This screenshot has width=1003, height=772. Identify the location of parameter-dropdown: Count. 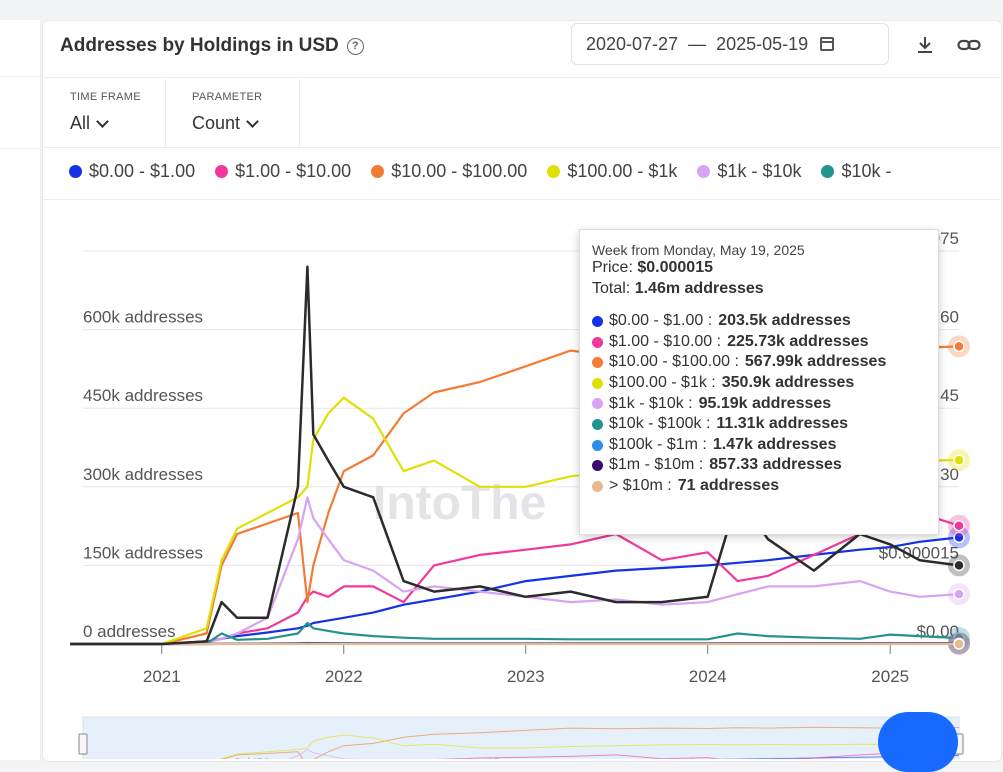
(224, 123).